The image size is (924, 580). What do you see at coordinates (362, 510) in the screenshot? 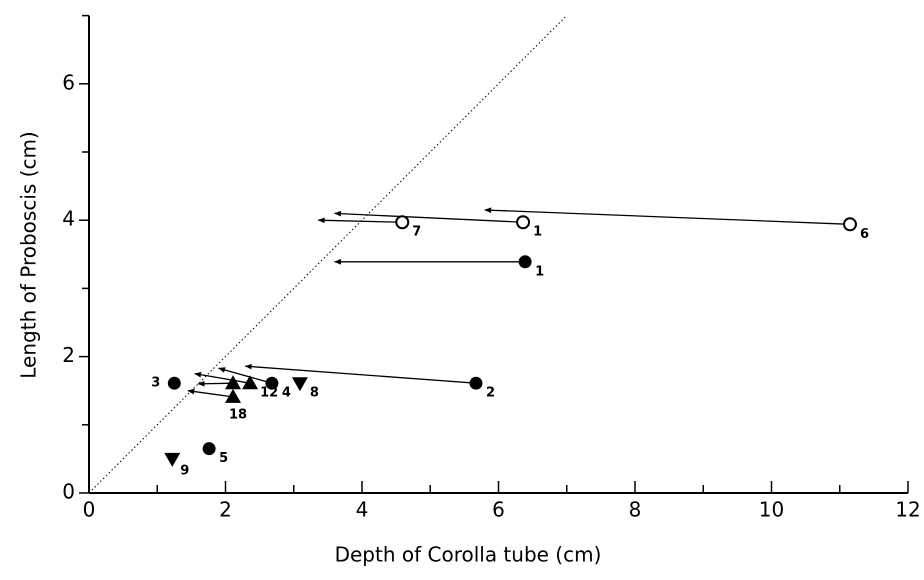
I see `x-tick-label: 4` at bounding box center [362, 510].